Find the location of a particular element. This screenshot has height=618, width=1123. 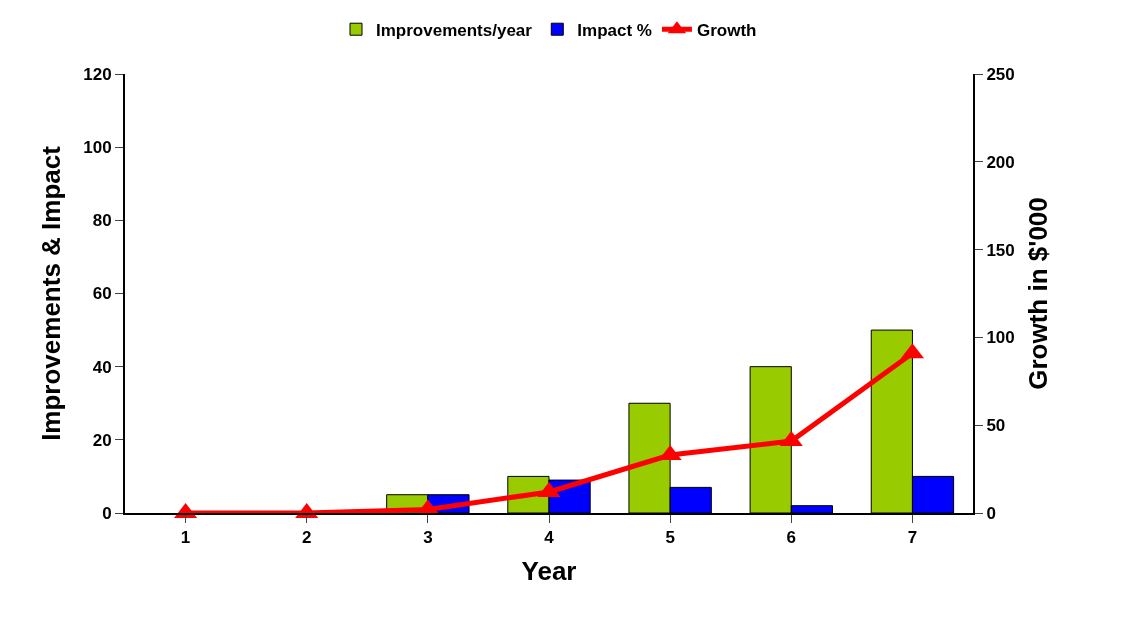

y-tick-label: 40 is located at coordinates (102, 367).